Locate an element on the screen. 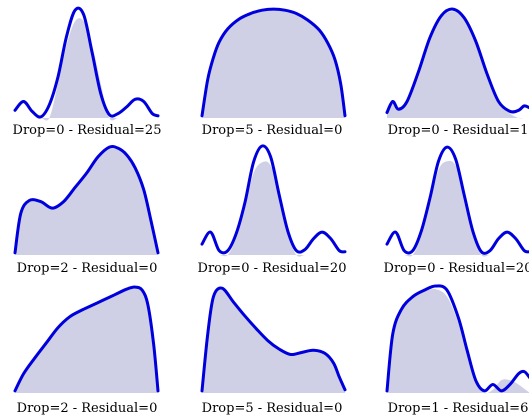 The width and height of the screenshot is (529, 417). chart-panel-3: Drop=0 - Residual=1 is located at coordinates (457, 72).